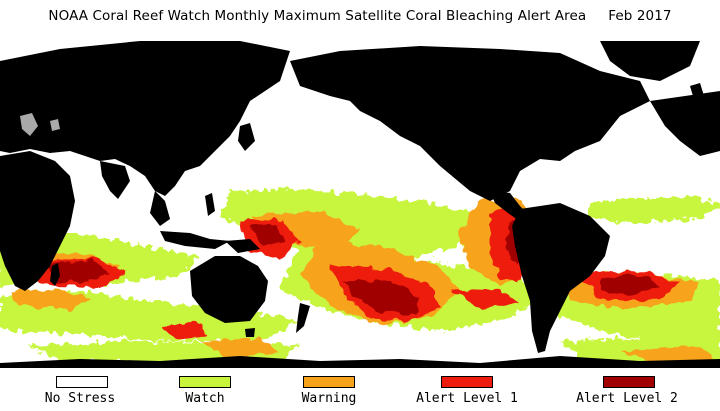 Image resolution: width=720 pixels, height=411 pixels. What do you see at coordinates (55, 125) in the screenshot?
I see `aral-sea` at bounding box center [55, 125].